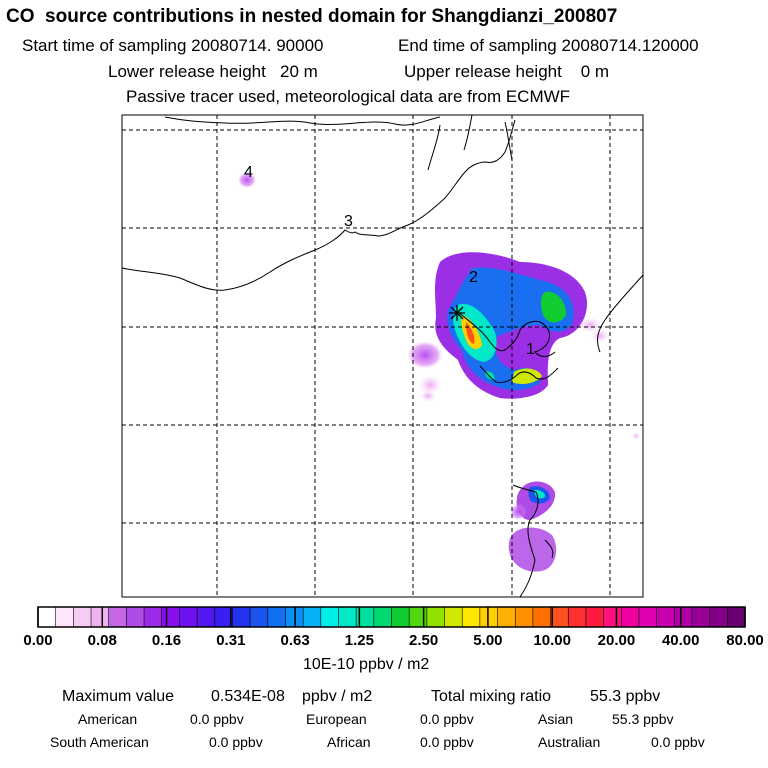 The width and height of the screenshot is (768, 768). What do you see at coordinates (118, 696) in the screenshot?
I see `max-value-label: Maximum value` at bounding box center [118, 696].